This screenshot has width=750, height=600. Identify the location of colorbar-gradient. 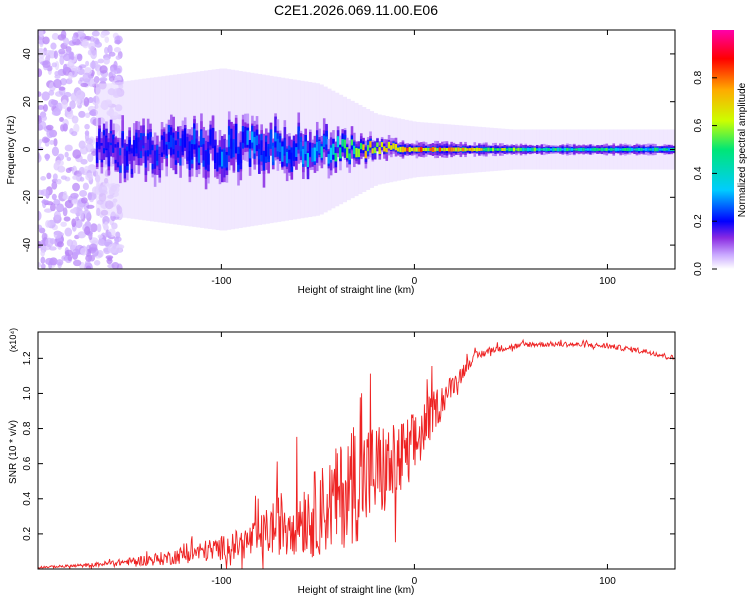
(723, 149).